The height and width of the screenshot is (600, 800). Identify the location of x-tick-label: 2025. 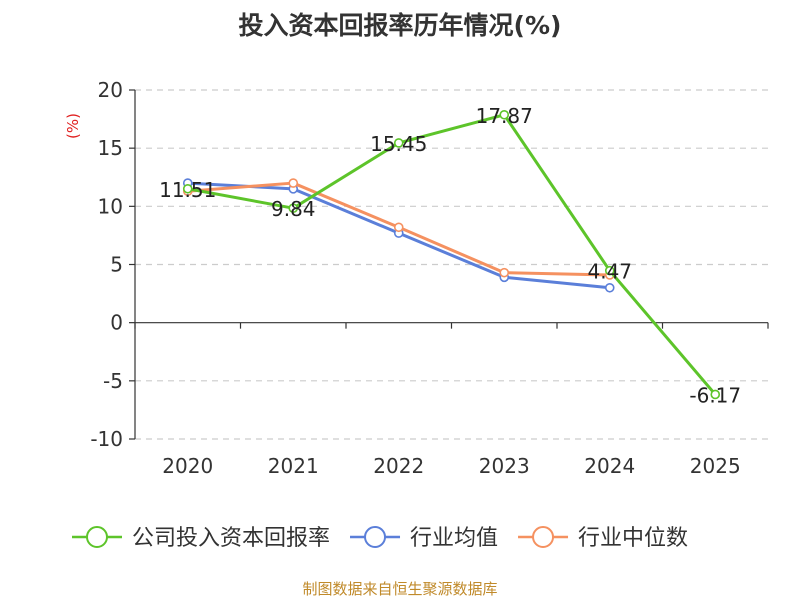
(715, 466).